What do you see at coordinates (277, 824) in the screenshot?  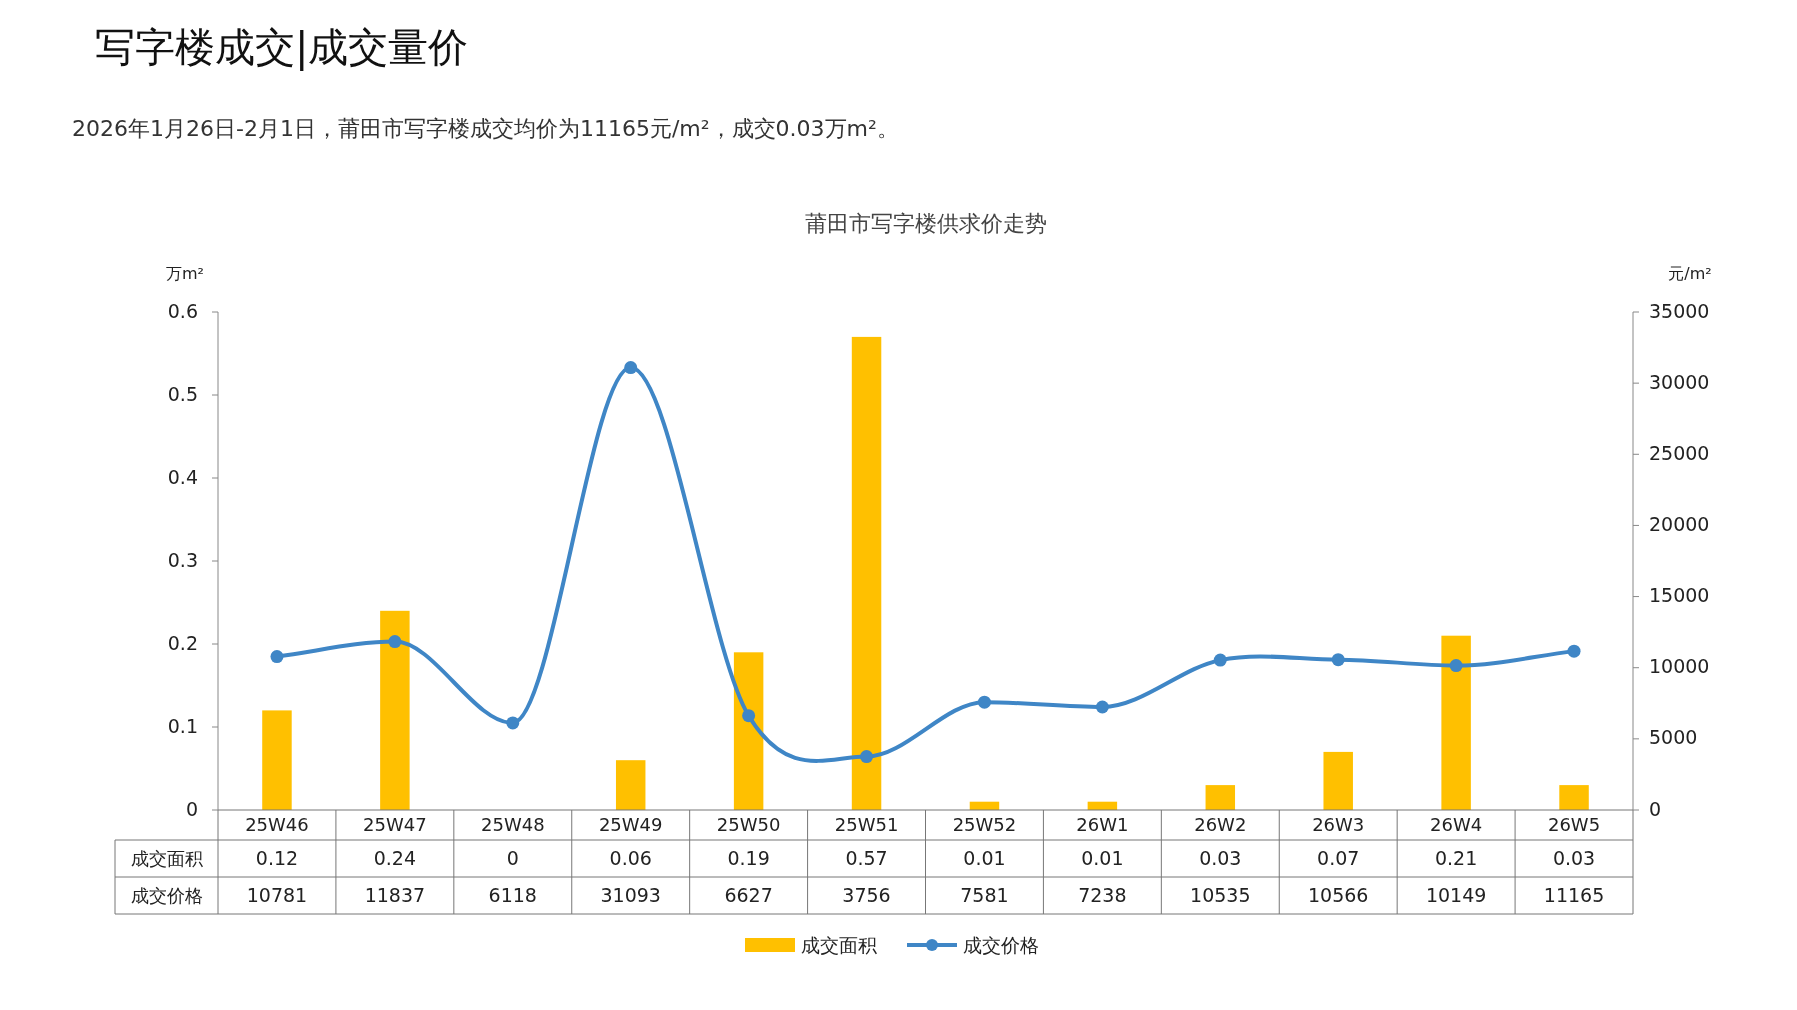 I see `x-tick-label: 25W46` at bounding box center [277, 824].